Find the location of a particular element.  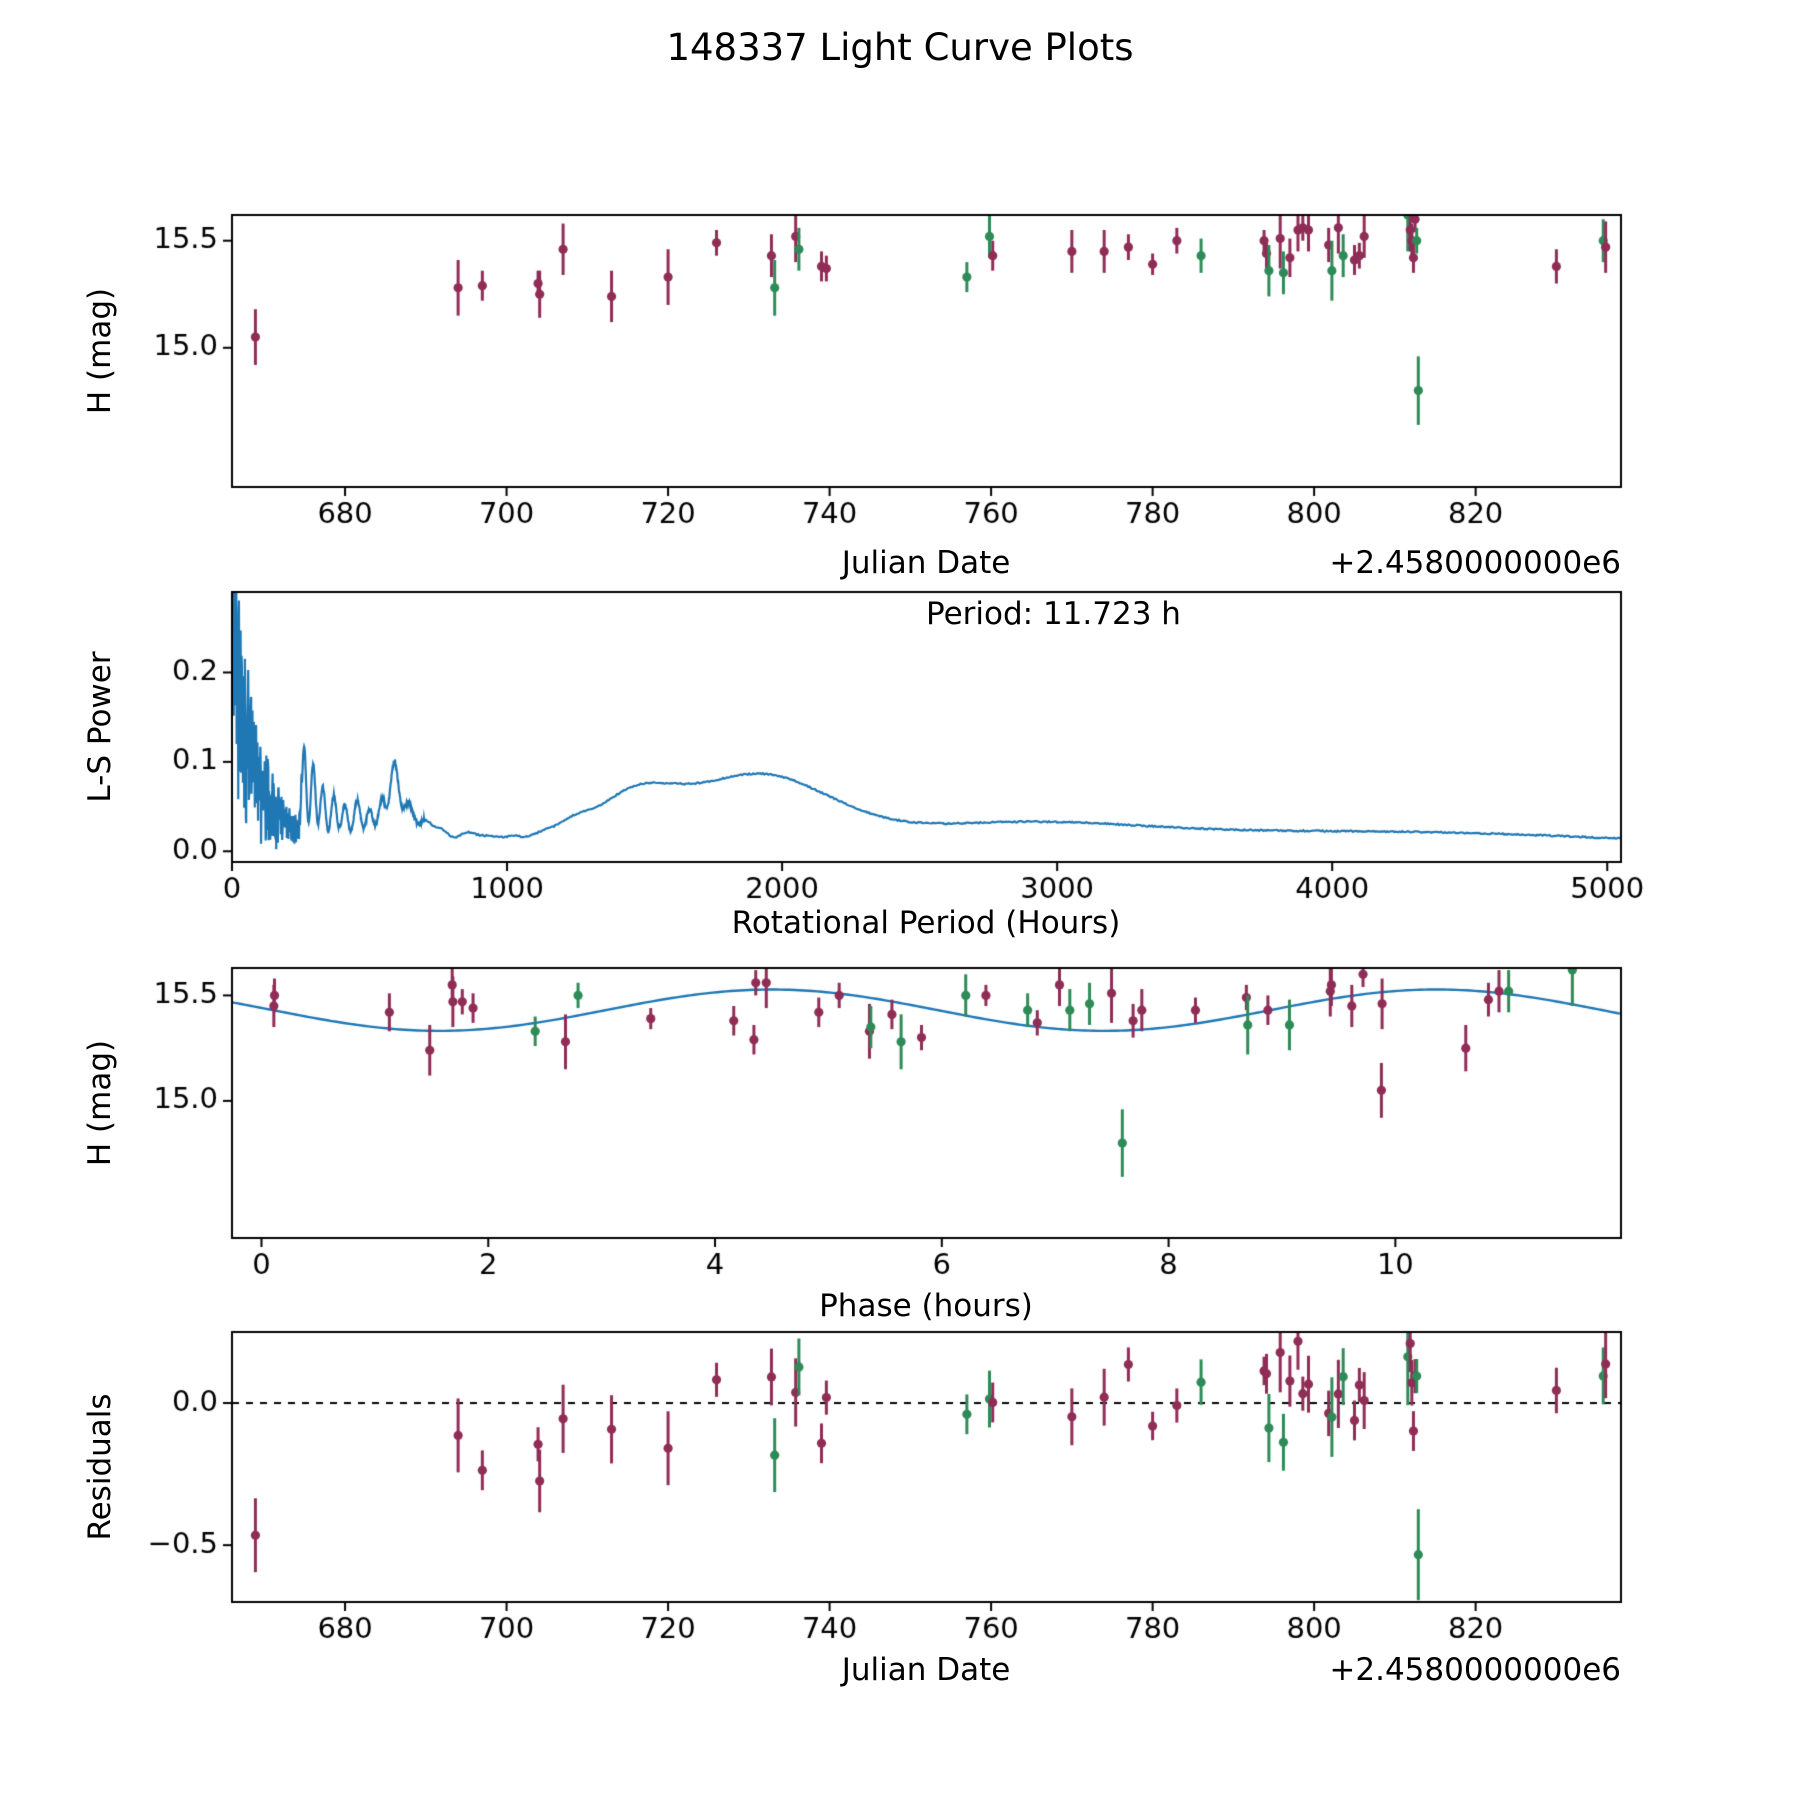

panel2-x-axis-label: Rotational Period (Hours) is located at coordinates (926, 923).